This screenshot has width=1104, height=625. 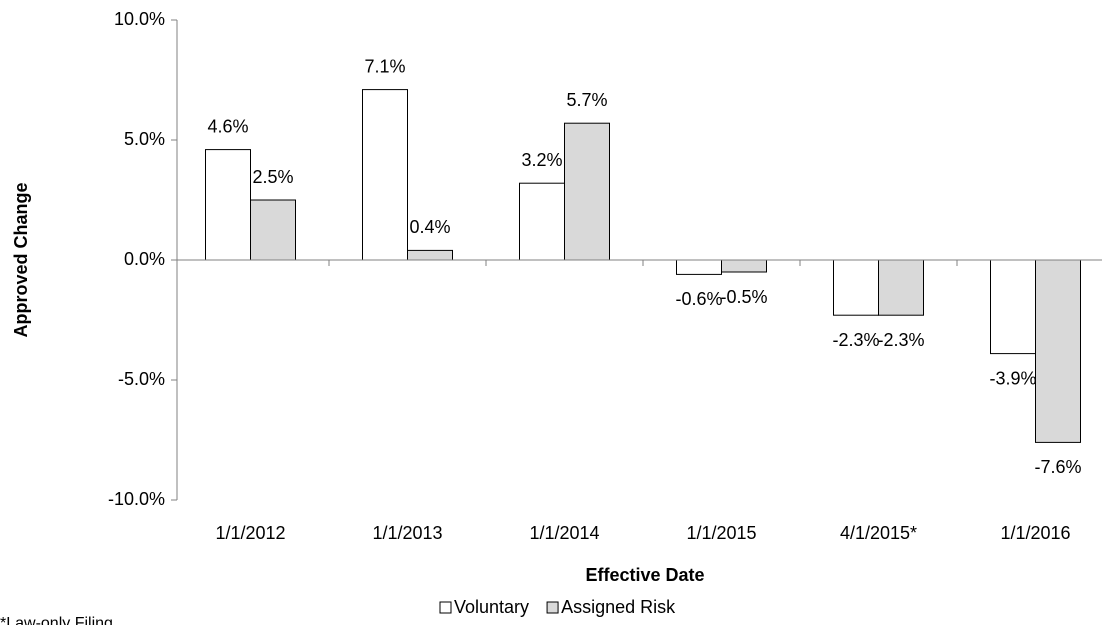 What do you see at coordinates (698, 299) in the screenshot?
I see `value-label: -0.6%` at bounding box center [698, 299].